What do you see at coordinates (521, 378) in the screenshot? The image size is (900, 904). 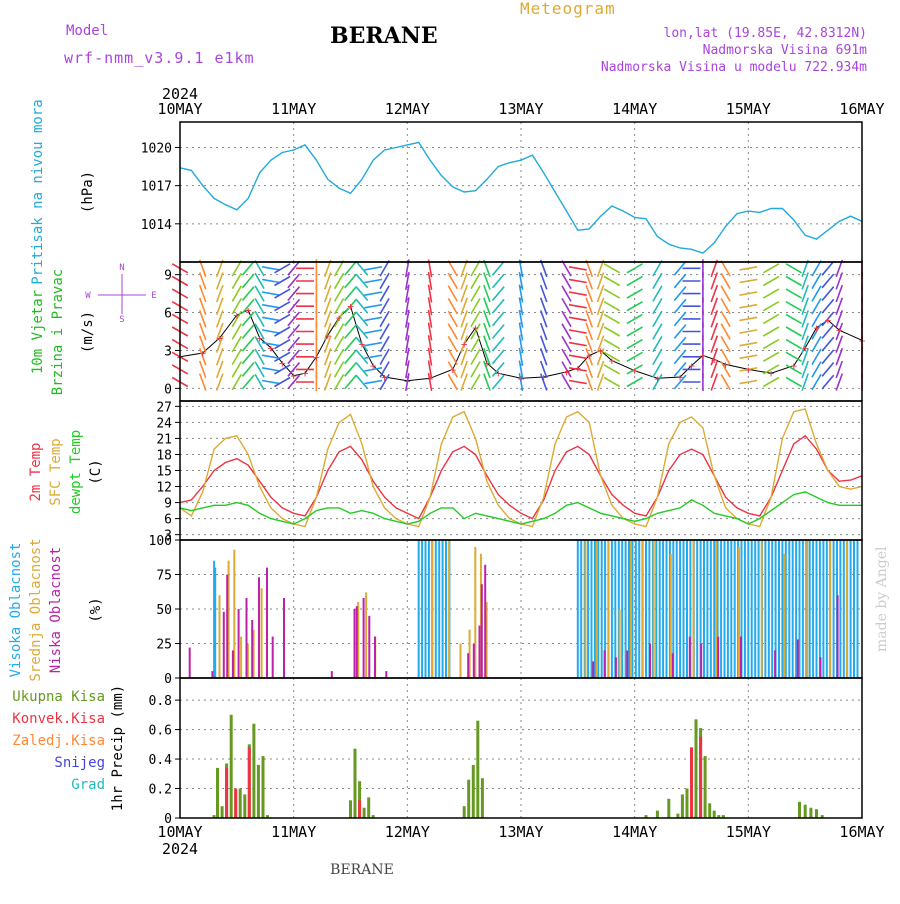 I see `wind-speed-mark-24: +` at bounding box center [521, 378].